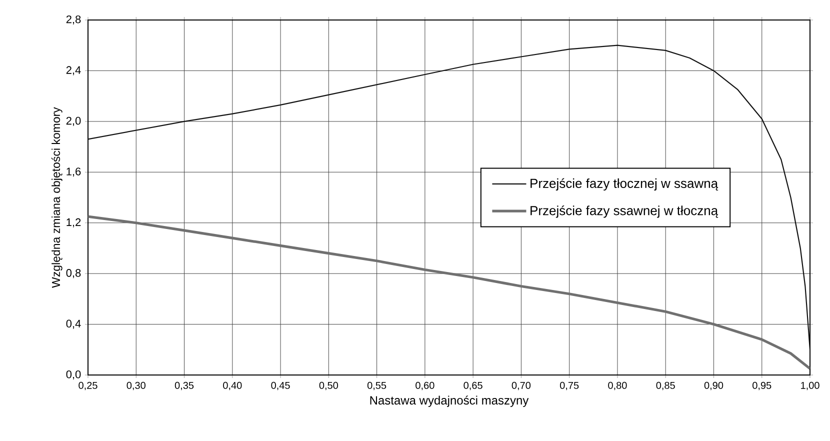 This screenshot has width=830, height=441. Describe the element at coordinates (665, 386) in the screenshot. I see `x-tick-label: 0,85` at that location.